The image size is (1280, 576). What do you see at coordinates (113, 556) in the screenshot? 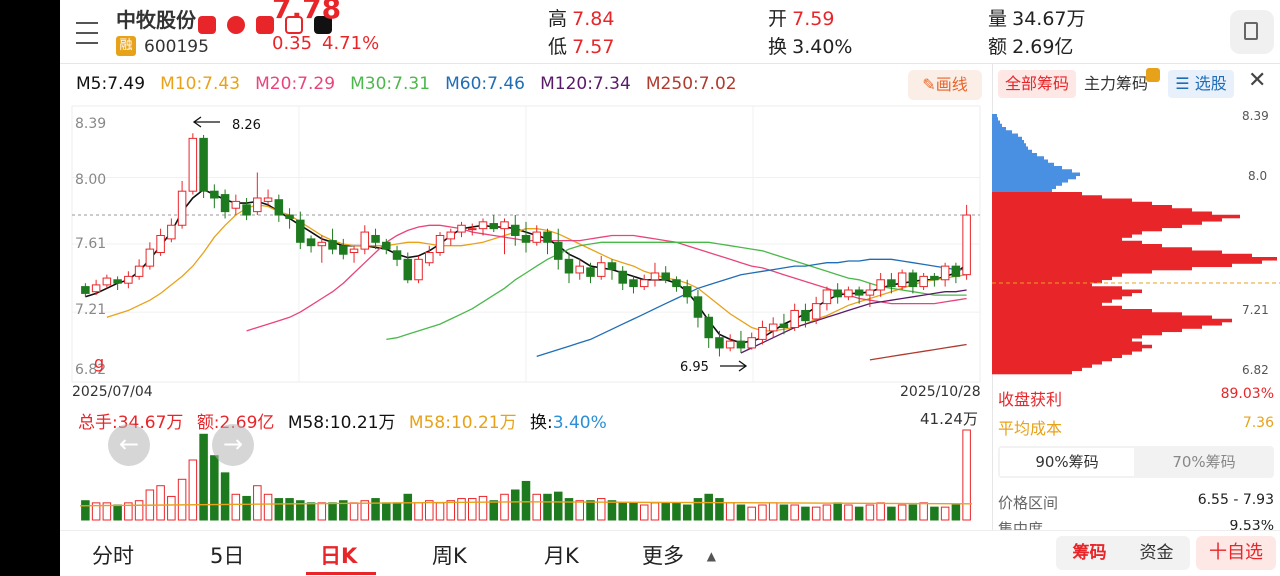
I see `tab-intraday: 分时` at bounding box center [113, 556].